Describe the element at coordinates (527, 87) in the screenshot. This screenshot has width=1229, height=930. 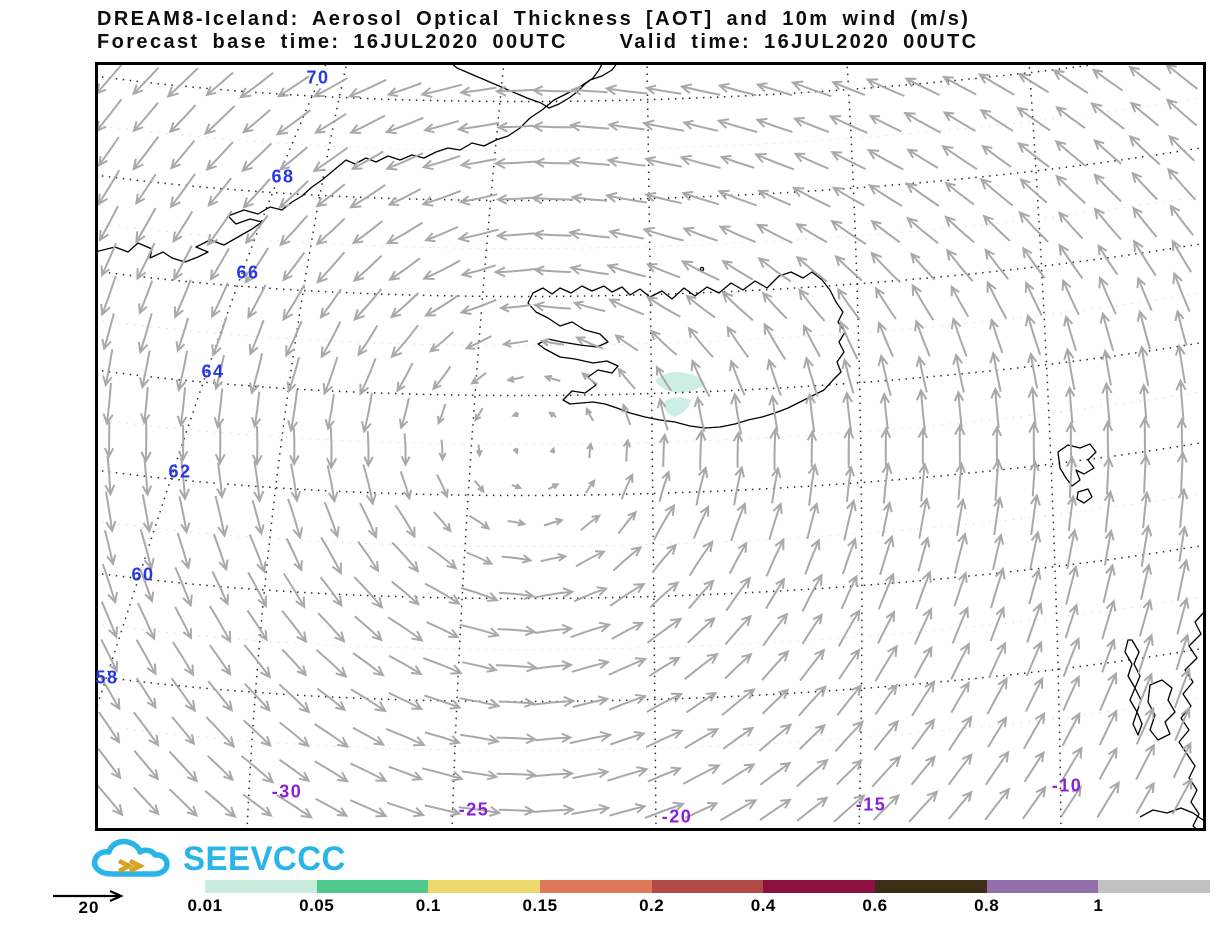
I see `coastline-greenland-fjord` at that location.